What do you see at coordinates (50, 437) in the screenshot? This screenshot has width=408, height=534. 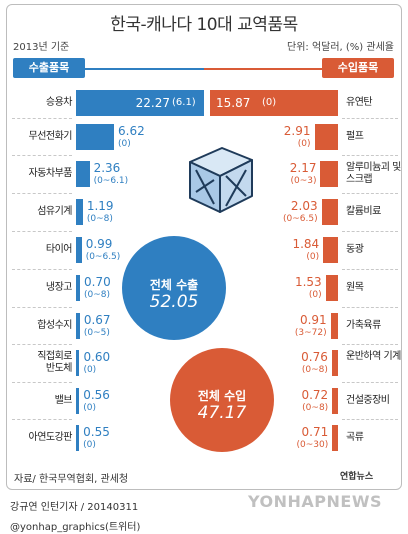 I see `export-item-label: 아연도강판` at bounding box center [50, 437].